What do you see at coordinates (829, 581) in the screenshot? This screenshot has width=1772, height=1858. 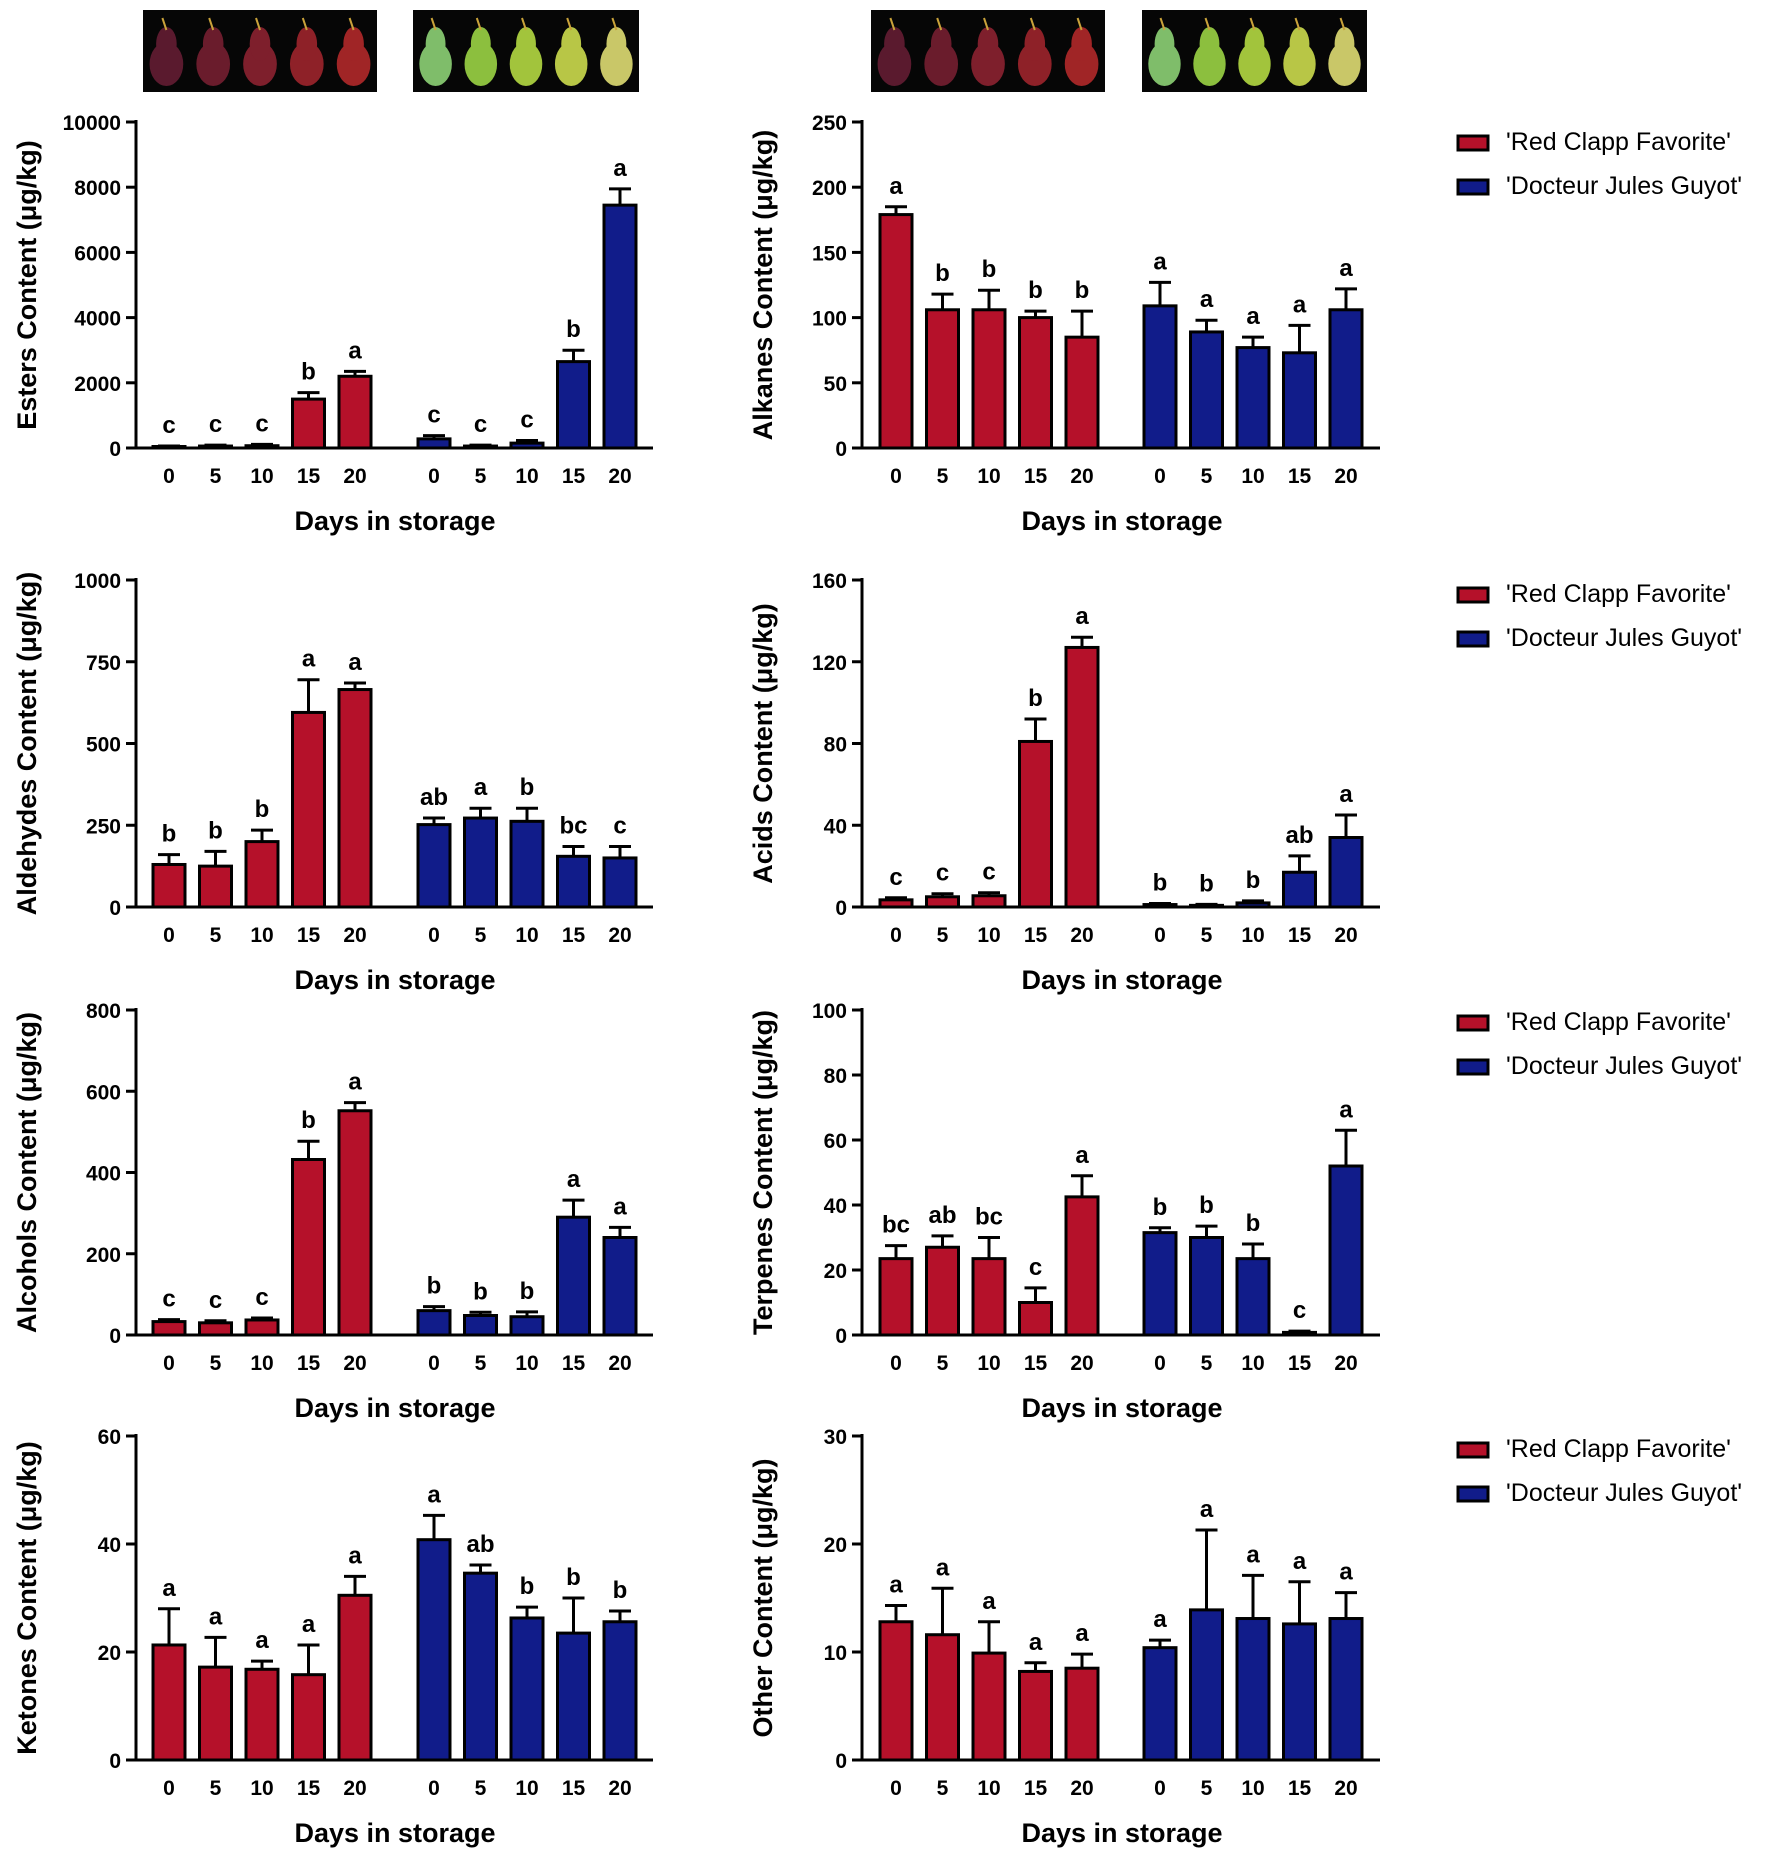 I see `y-tick-label: 160` at bounding box center [829, 581].